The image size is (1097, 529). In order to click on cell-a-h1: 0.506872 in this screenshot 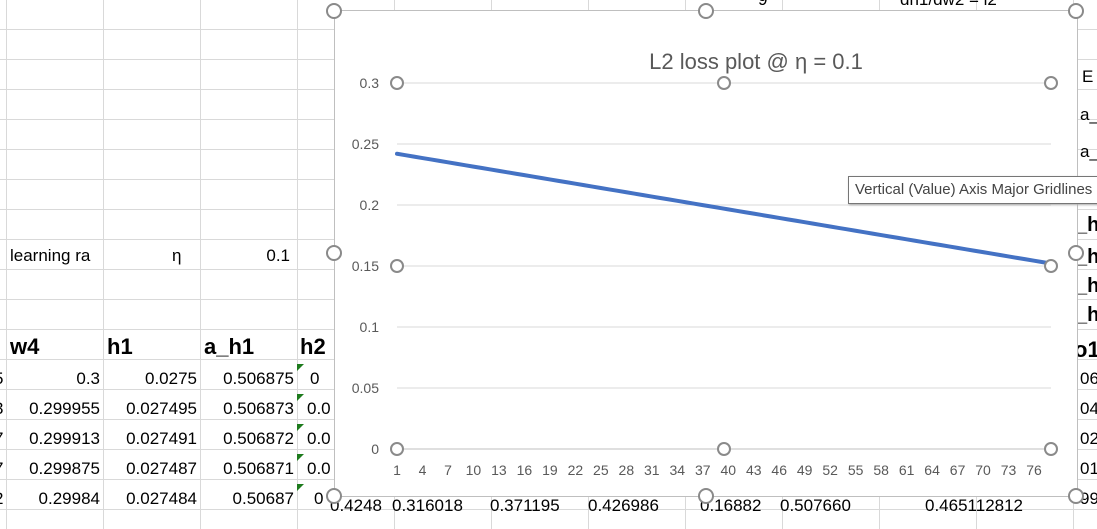, I will do `click(258, 438)`.